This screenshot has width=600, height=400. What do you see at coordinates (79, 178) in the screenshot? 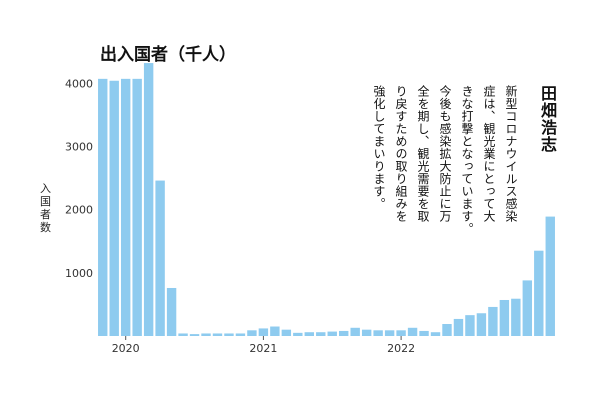
I see `y-axis-ticks: 1000 2000 3000 4000` at bounding box center [79, 178].